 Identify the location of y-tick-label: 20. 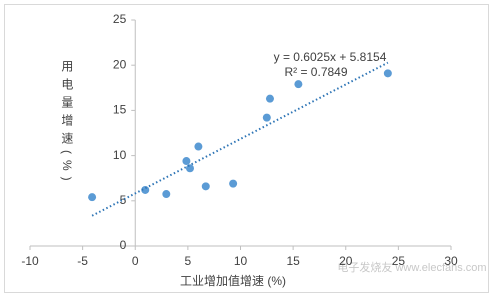
(120, 64).